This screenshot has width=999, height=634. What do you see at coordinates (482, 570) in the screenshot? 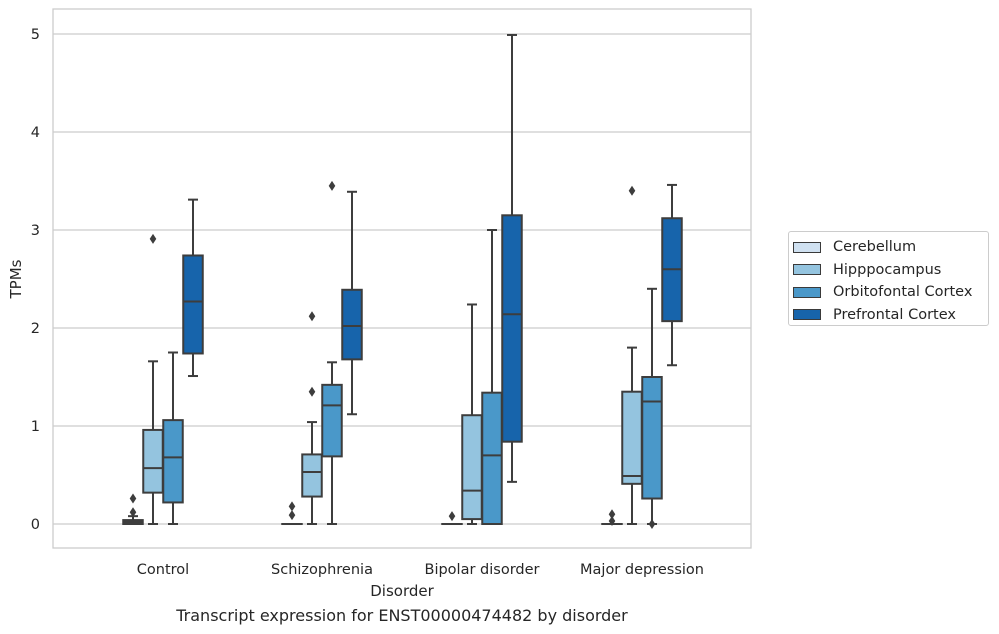
I see `x-tick-label: Bipolar disorder` at bounding box center [482, 570].